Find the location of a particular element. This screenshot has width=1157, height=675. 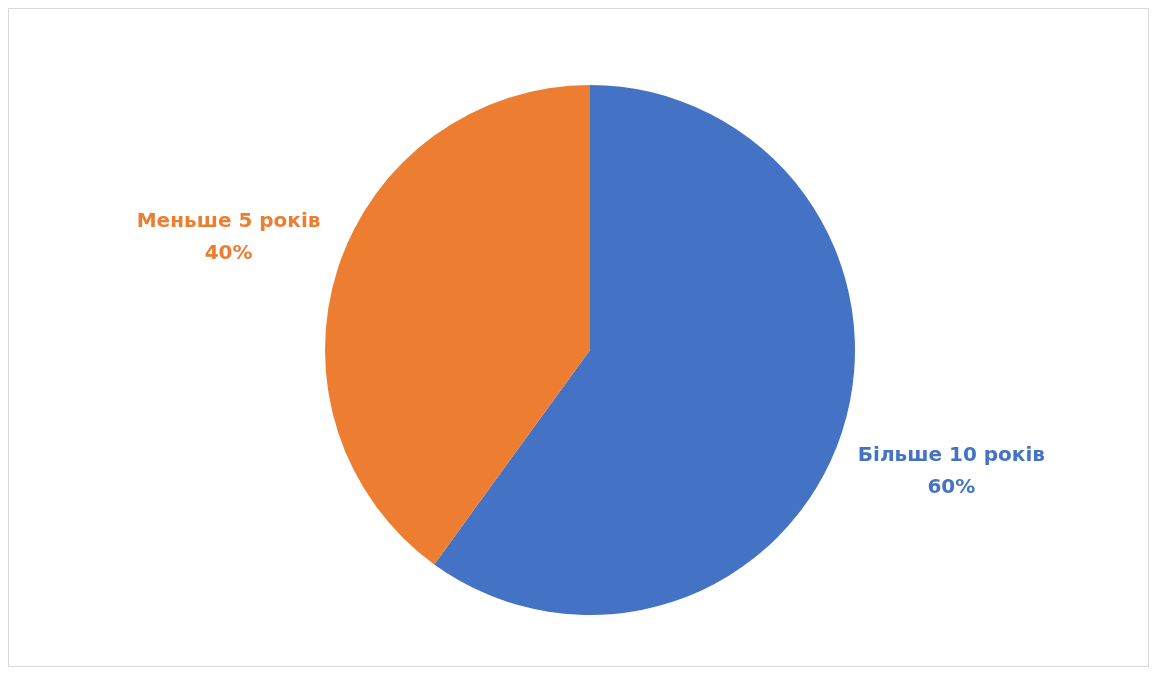

slice-label: Більше 10 років is located at coordinates (951, 454).